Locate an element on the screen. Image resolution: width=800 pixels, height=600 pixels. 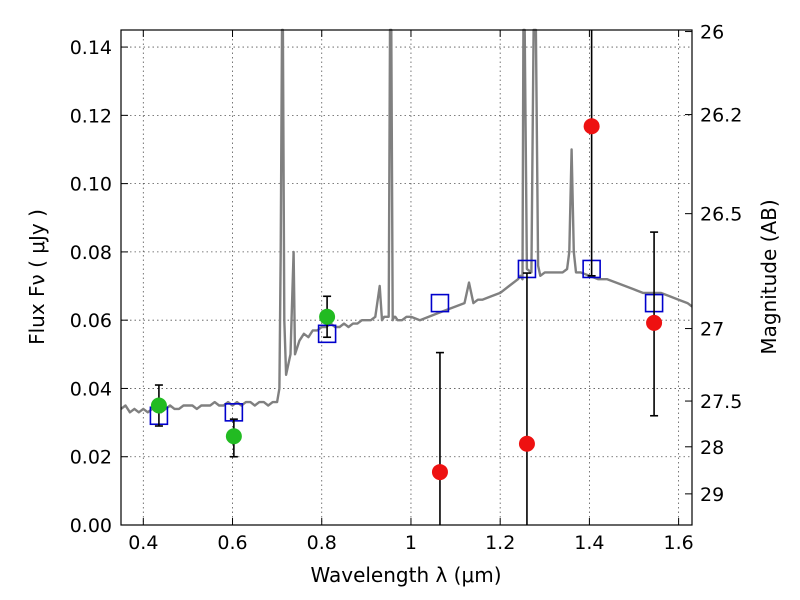
right-tick-label: 26.2 is located at coordinates (721, 116).